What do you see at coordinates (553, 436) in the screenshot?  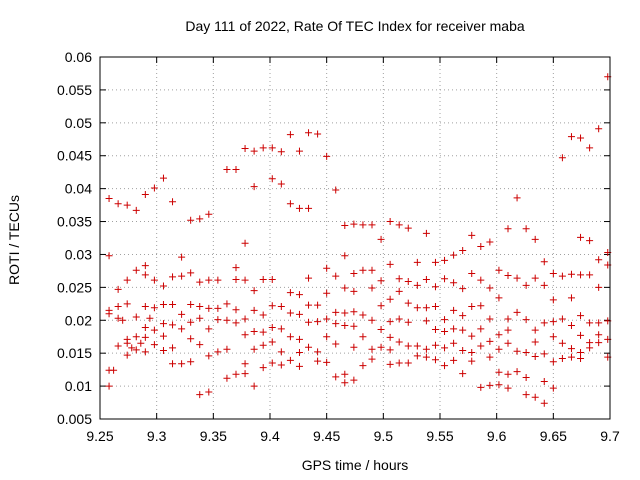 I see `x-tick-label: 9.65` at bounding box center [553, 436].